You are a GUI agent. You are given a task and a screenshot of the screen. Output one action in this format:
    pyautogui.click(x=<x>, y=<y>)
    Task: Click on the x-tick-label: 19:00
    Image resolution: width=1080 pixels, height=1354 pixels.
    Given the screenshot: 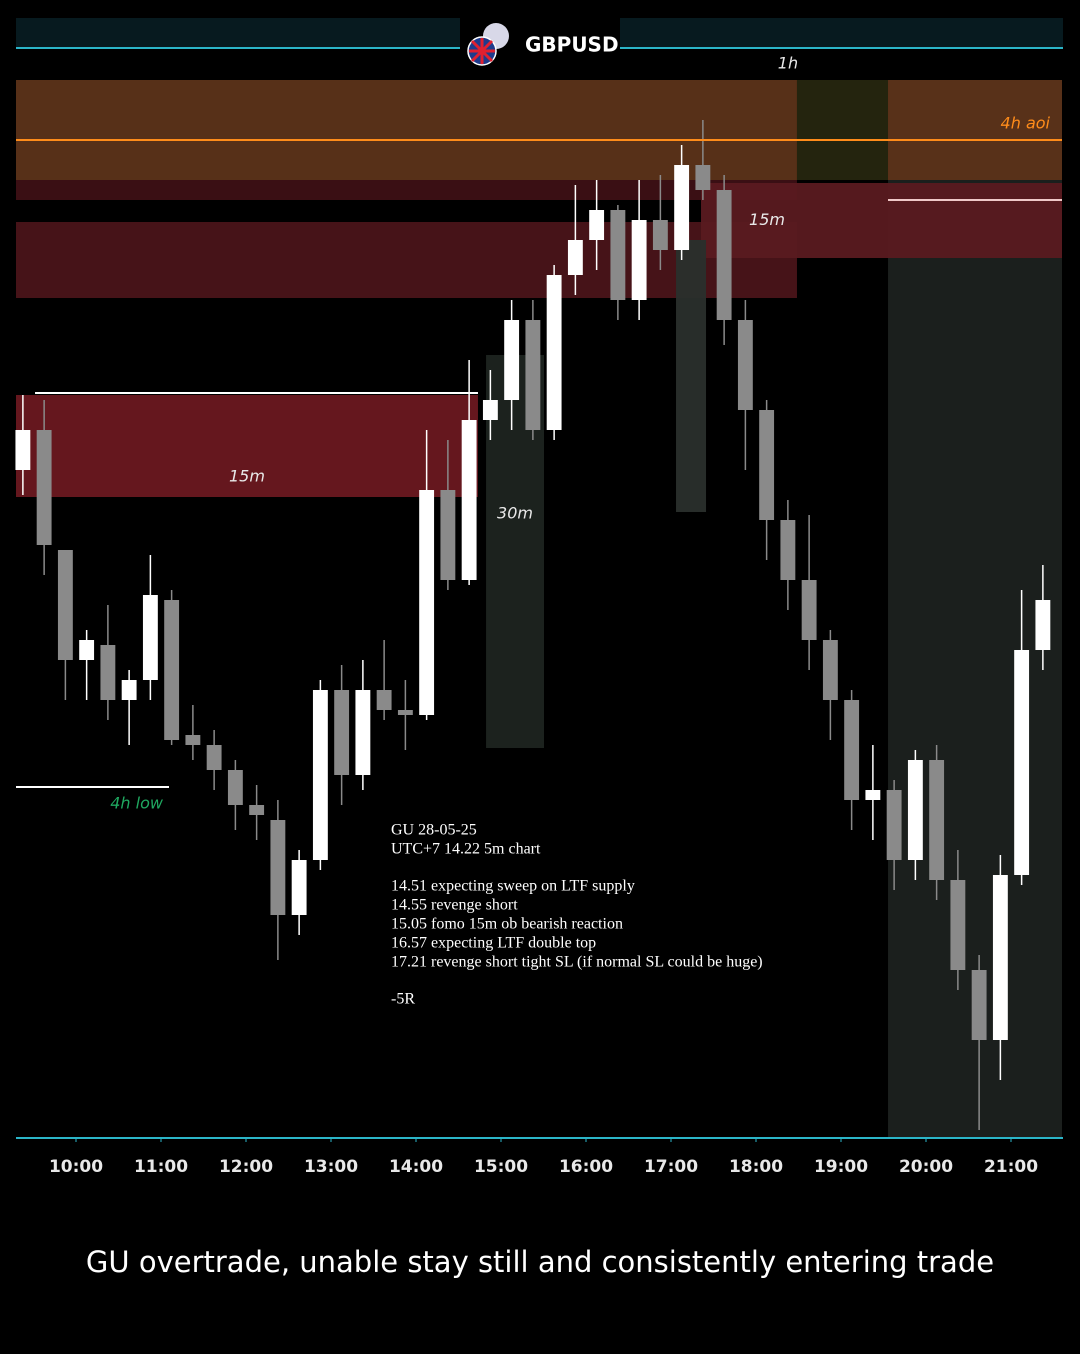 What is the action you would take?
    pyautogui.click(x=841, y=1167)
    